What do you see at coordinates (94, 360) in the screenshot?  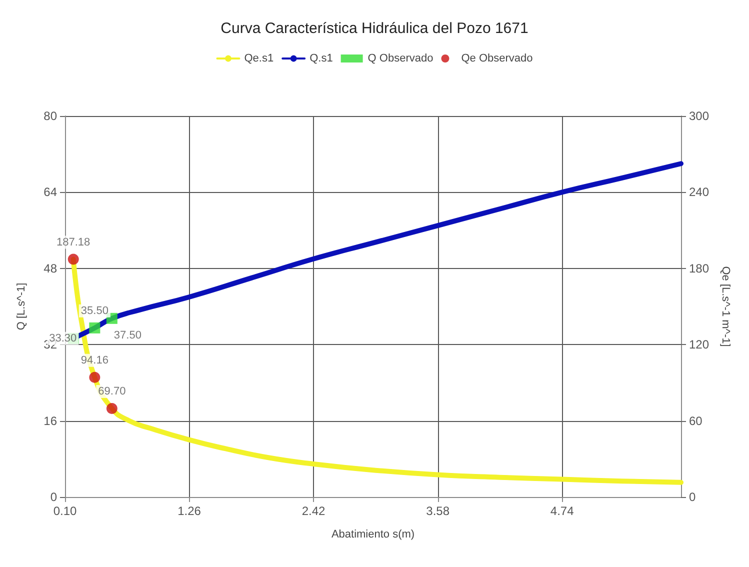 I see `data-label: 94.16` at bounding box center [94, 360].